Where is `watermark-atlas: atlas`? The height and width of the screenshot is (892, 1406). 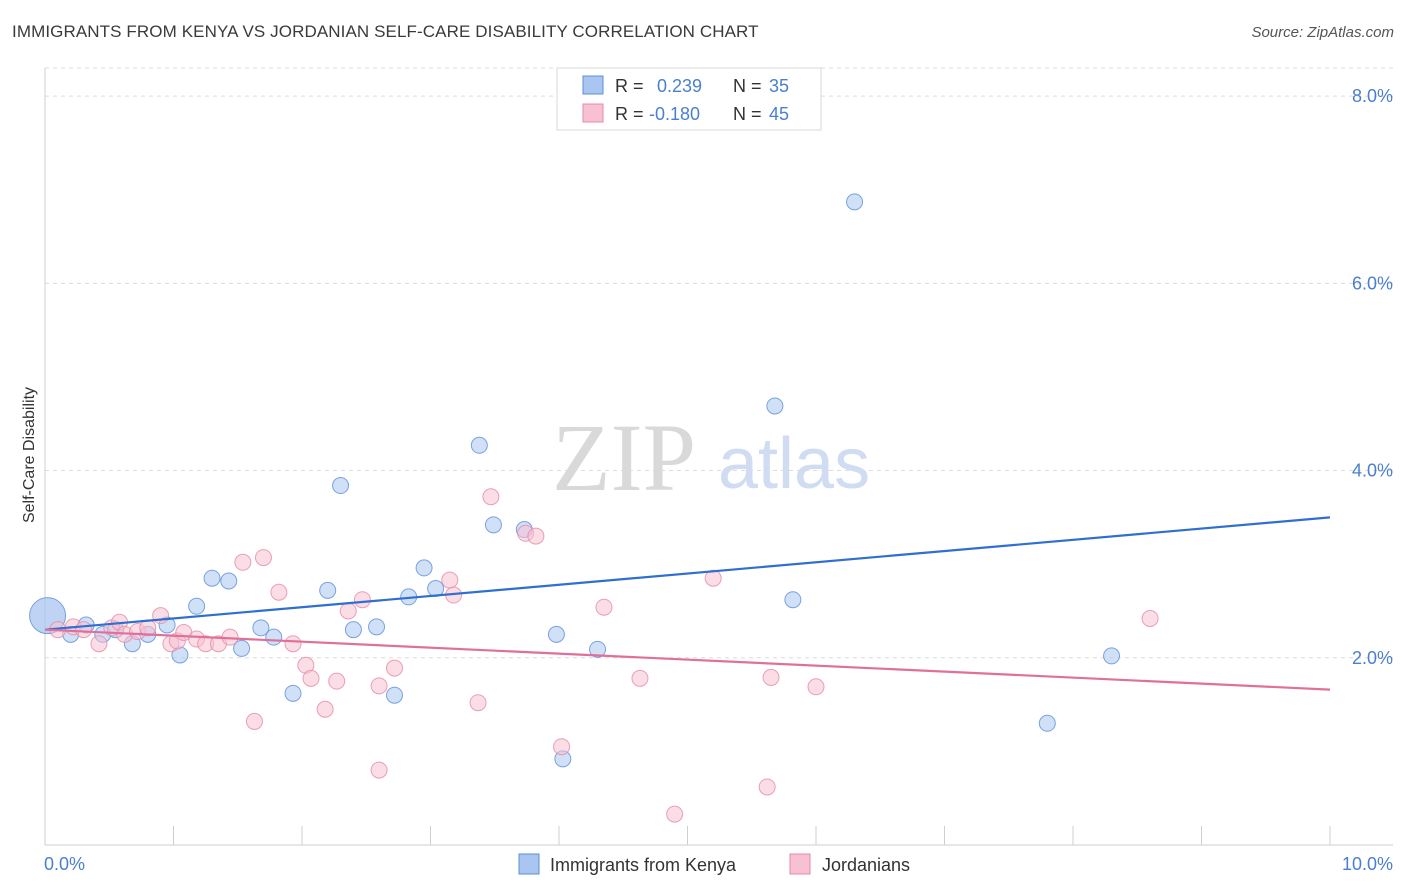
watermark-atlas: atlas is located at coordinates (794, 464).